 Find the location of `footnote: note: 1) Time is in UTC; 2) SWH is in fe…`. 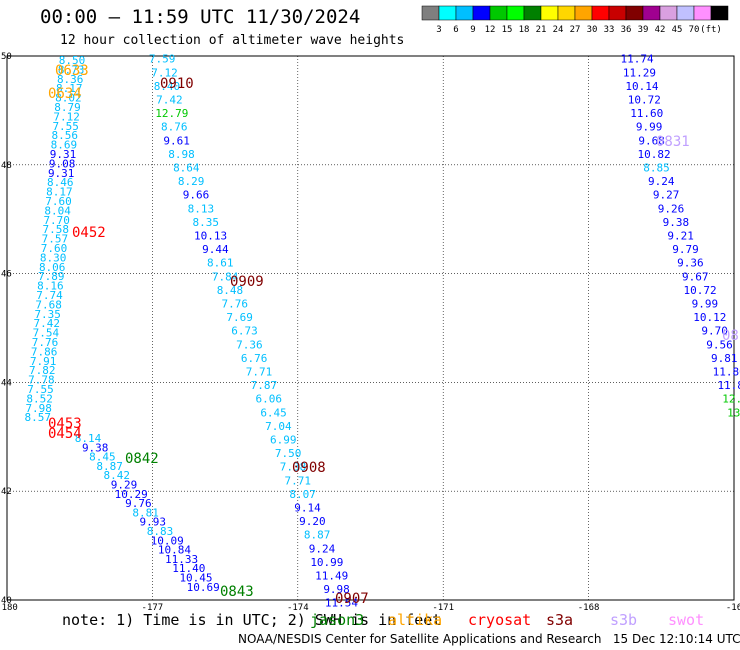

footnote: note: 1) Time is in UTC; 2) SWH is in fe… is located at coordinates (252, 620).